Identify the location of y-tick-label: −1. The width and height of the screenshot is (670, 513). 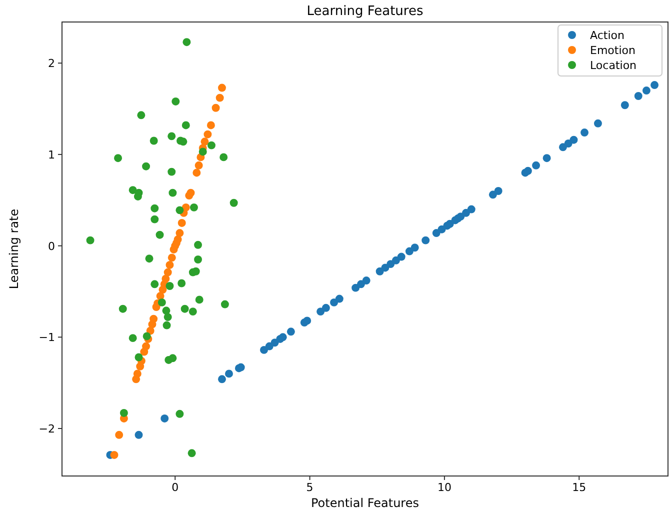
(46, 337).